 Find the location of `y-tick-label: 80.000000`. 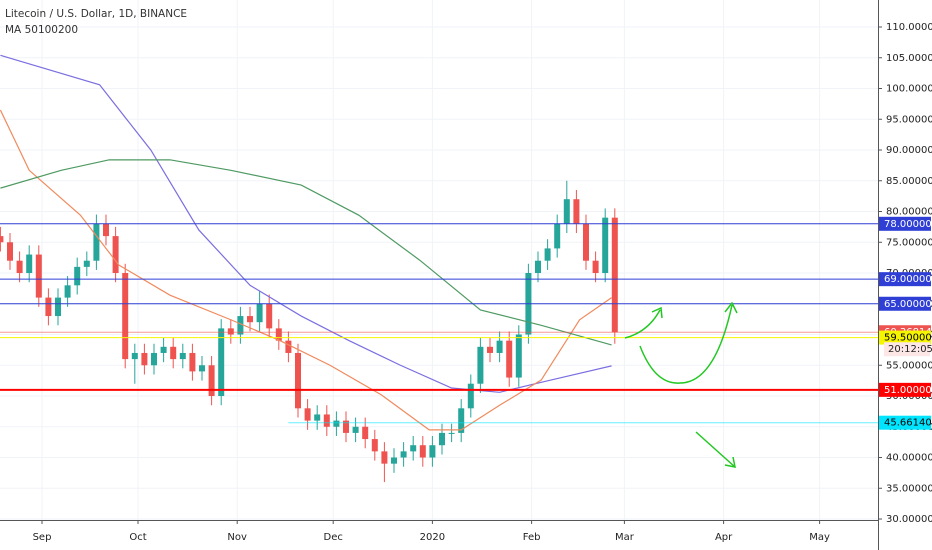

y-tick-label: 80.000000 is located at coordinates (909, 212).